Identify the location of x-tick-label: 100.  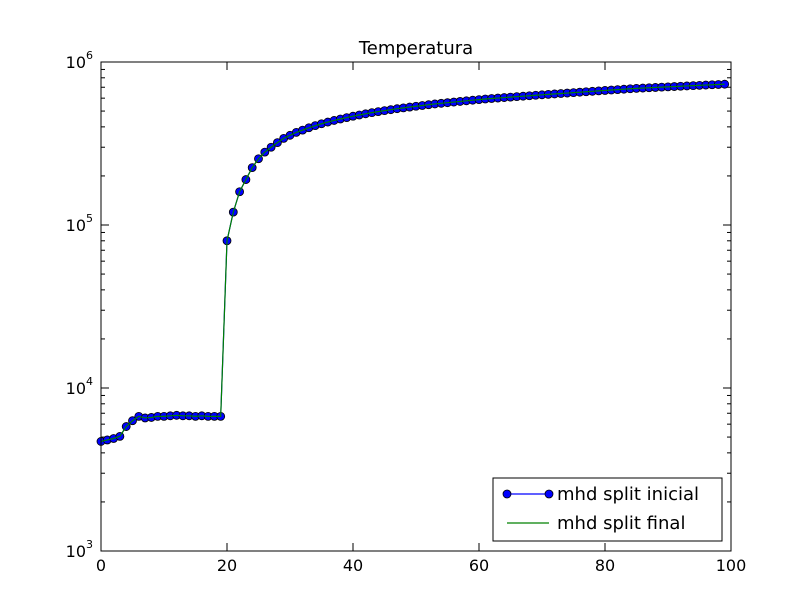
(731, 565).